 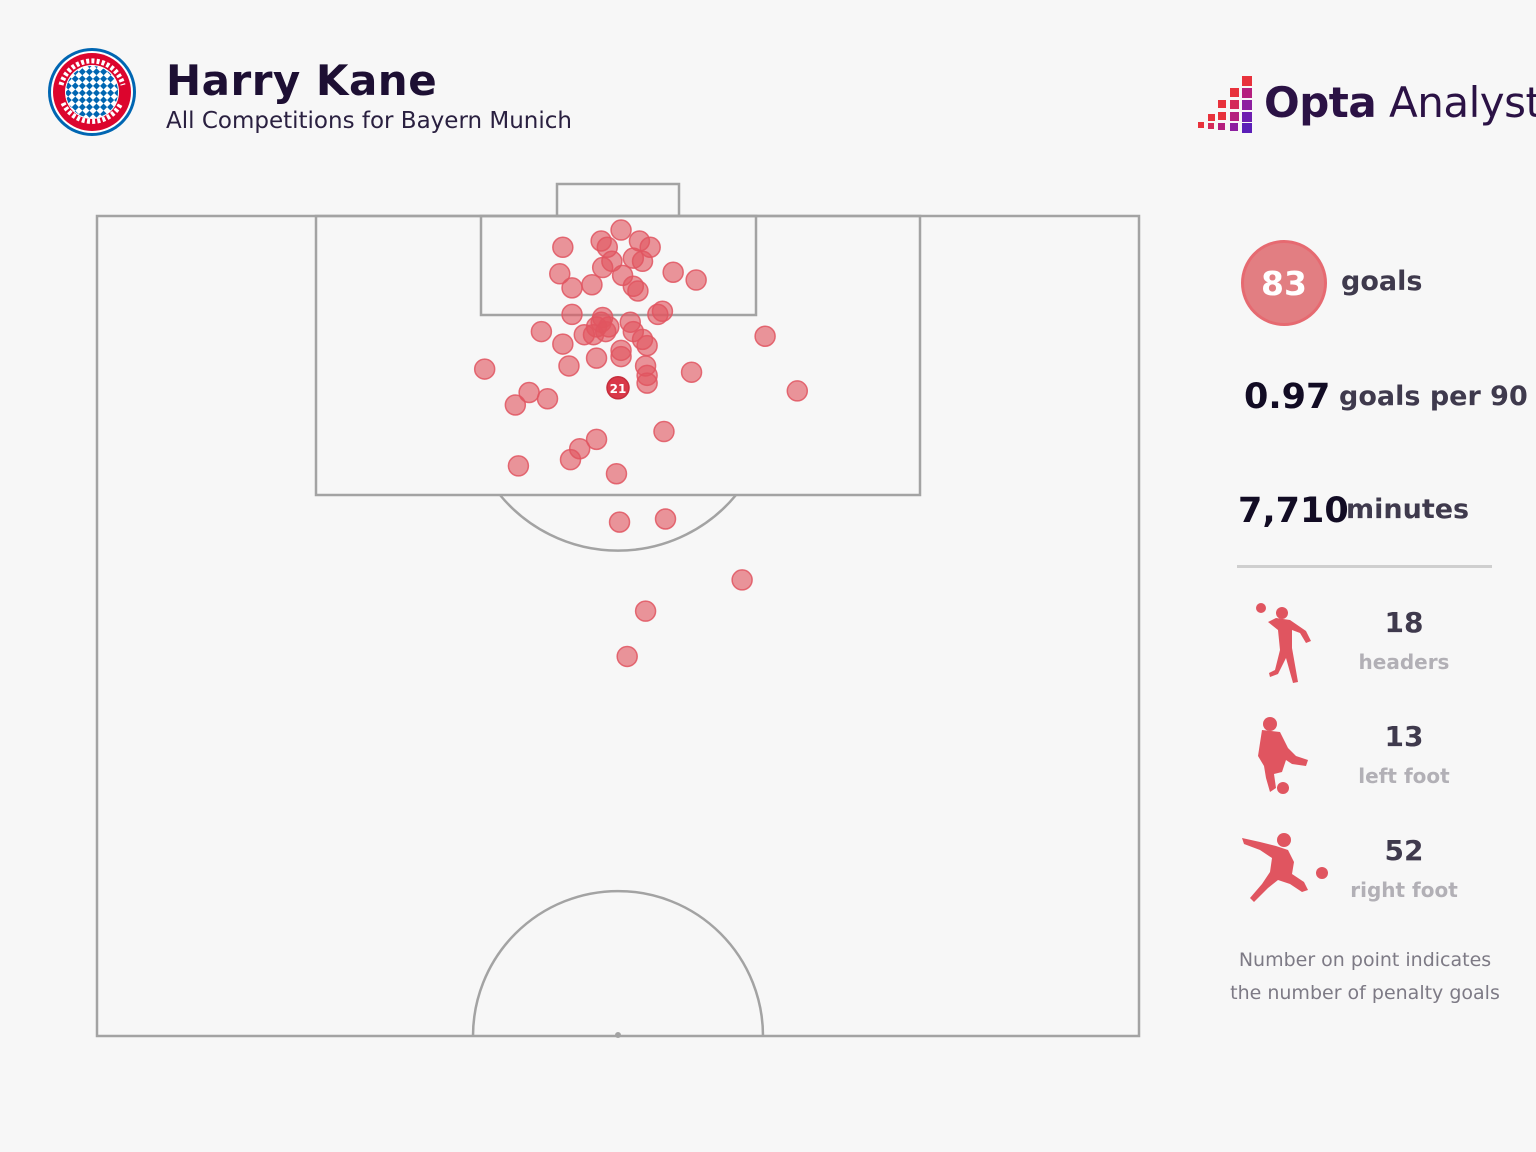 What do you see at coordinates (618, 963) in the screenshot?
I see `centre-circle` at bounding box center [618, 963].